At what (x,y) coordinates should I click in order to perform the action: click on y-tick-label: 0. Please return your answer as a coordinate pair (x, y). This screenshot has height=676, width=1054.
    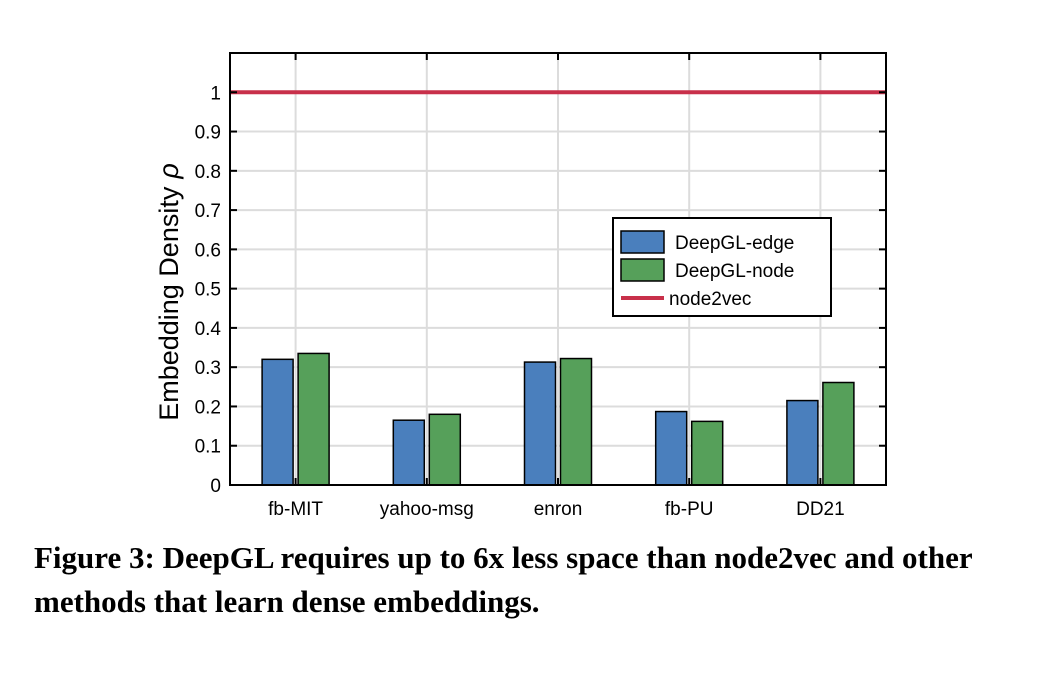
    Looking at the image, I should click on (215, 486).